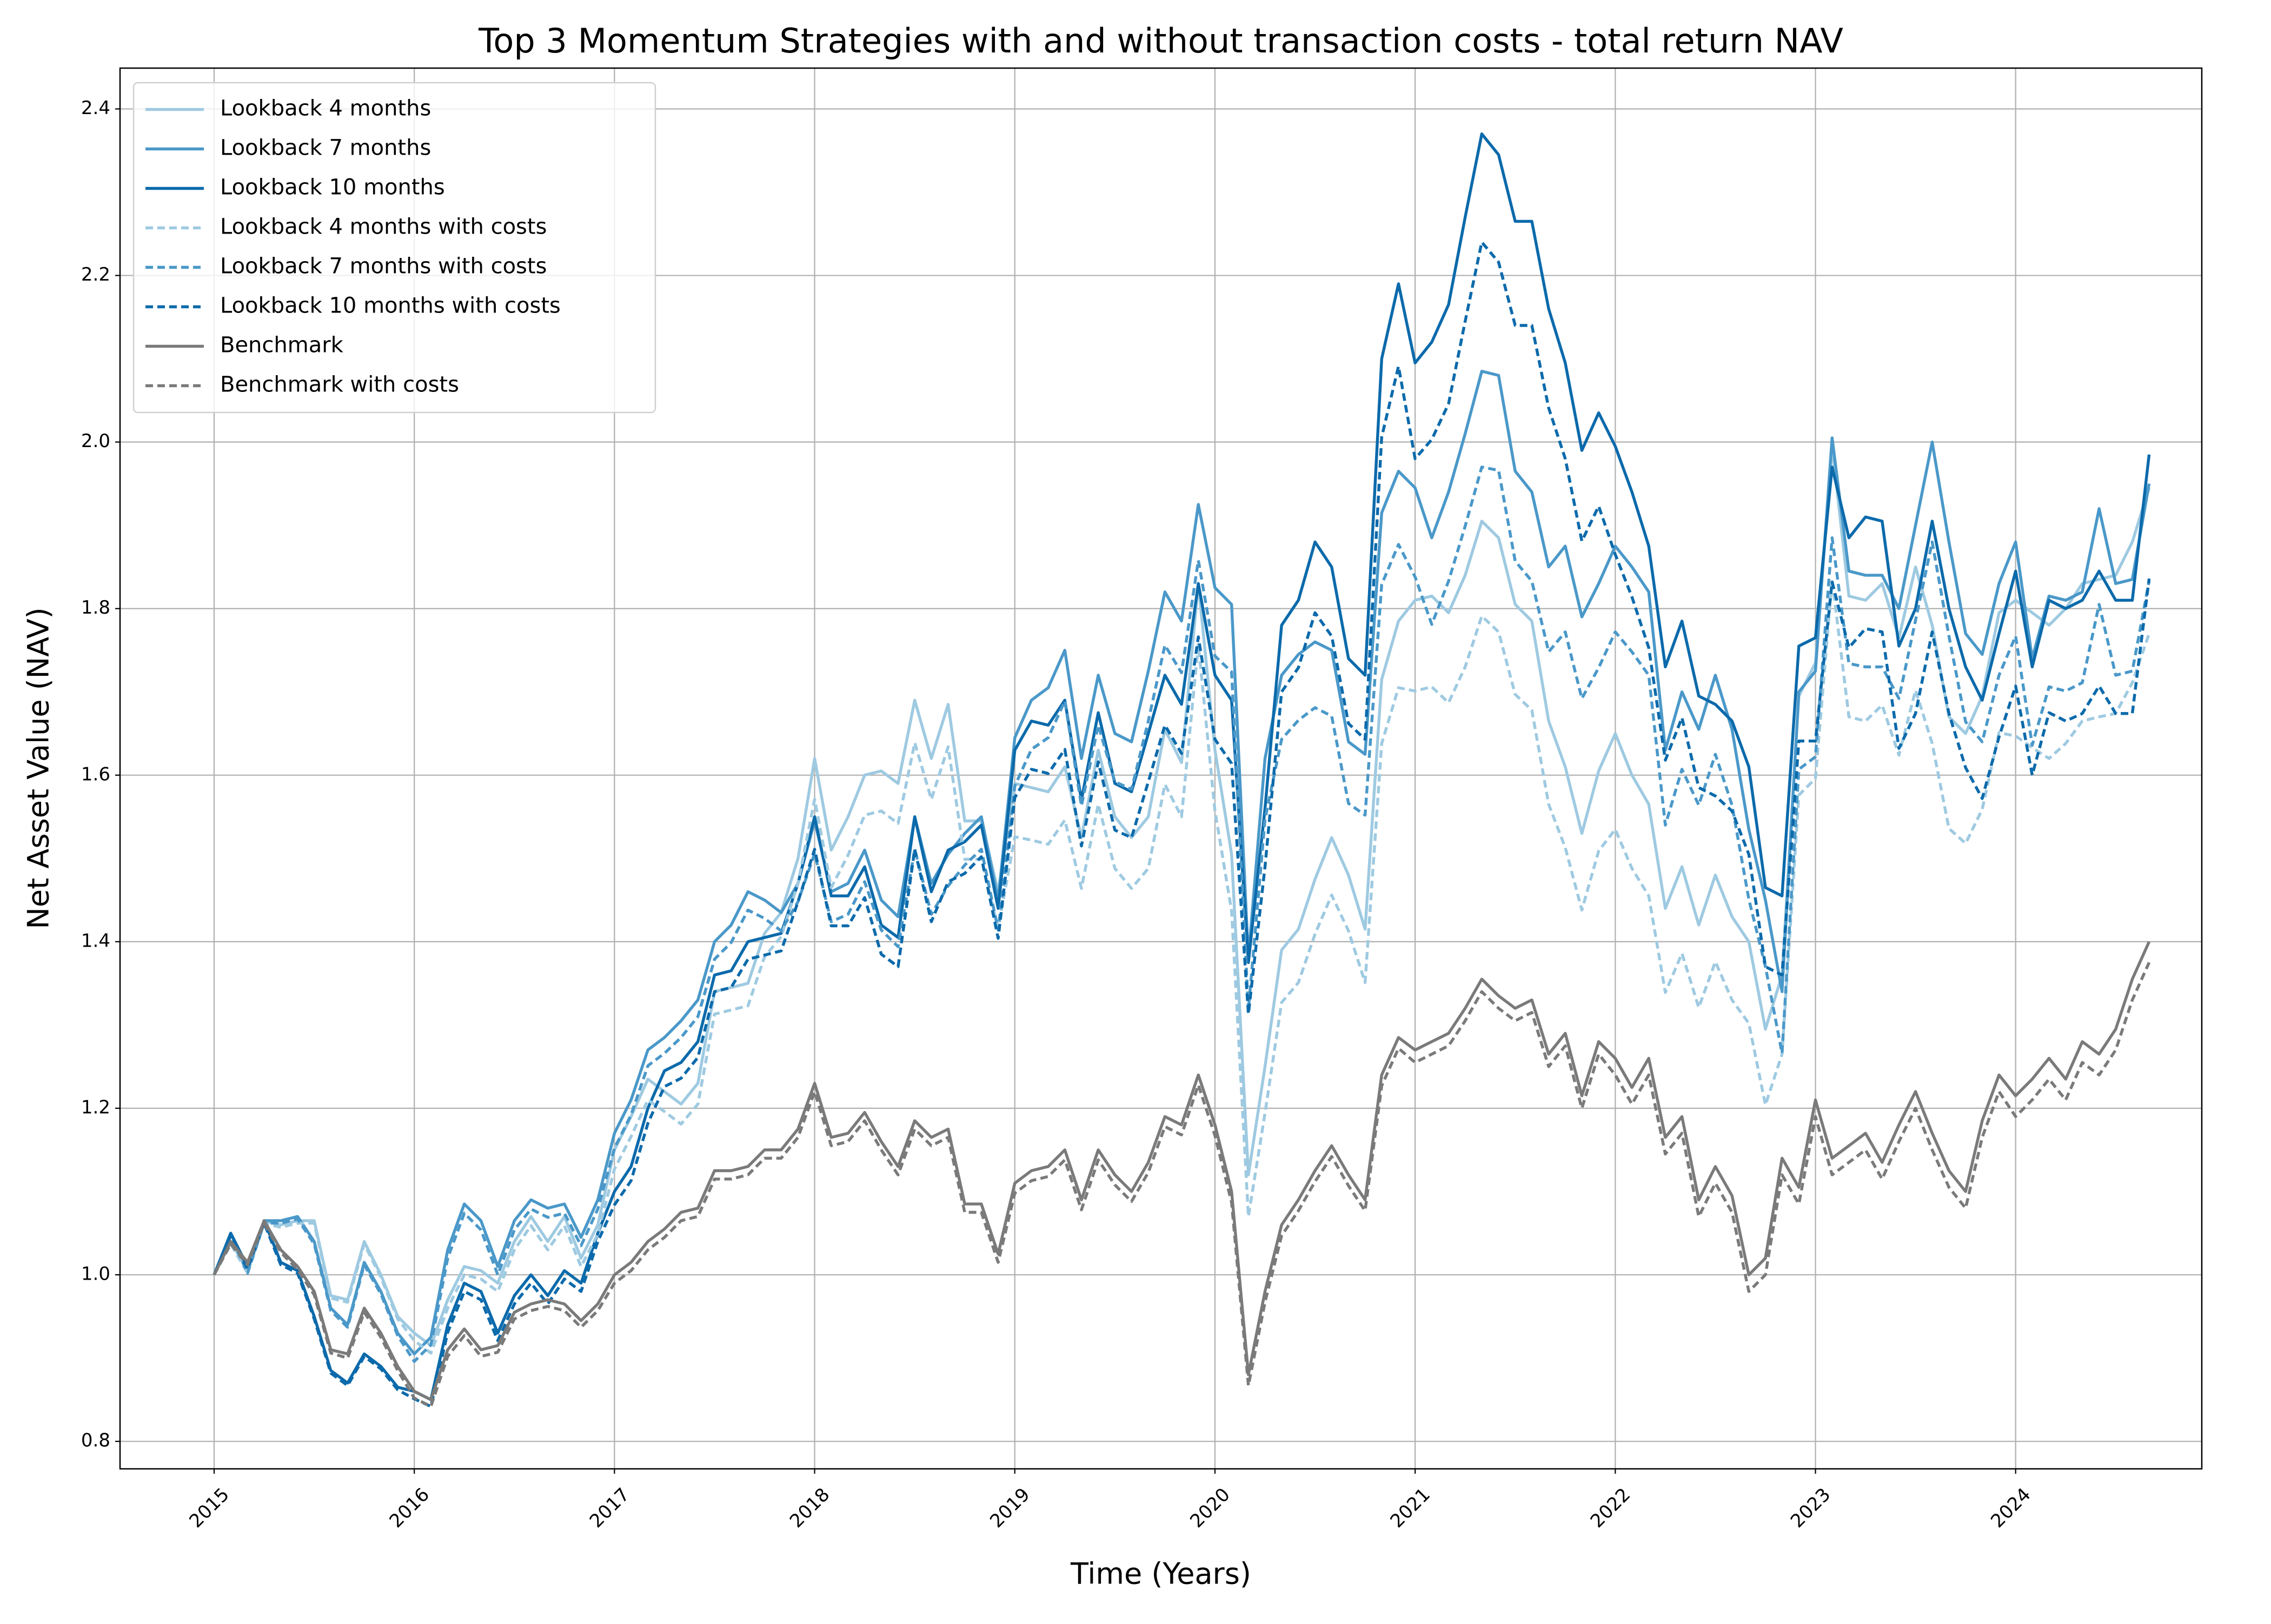 The height and width of the screenshot is (1624, 2271). What do you see at coordinates (325, 108) in the screenshot?
I see `legend-label: Lookback 4 months` at bounding box center [325, 108].